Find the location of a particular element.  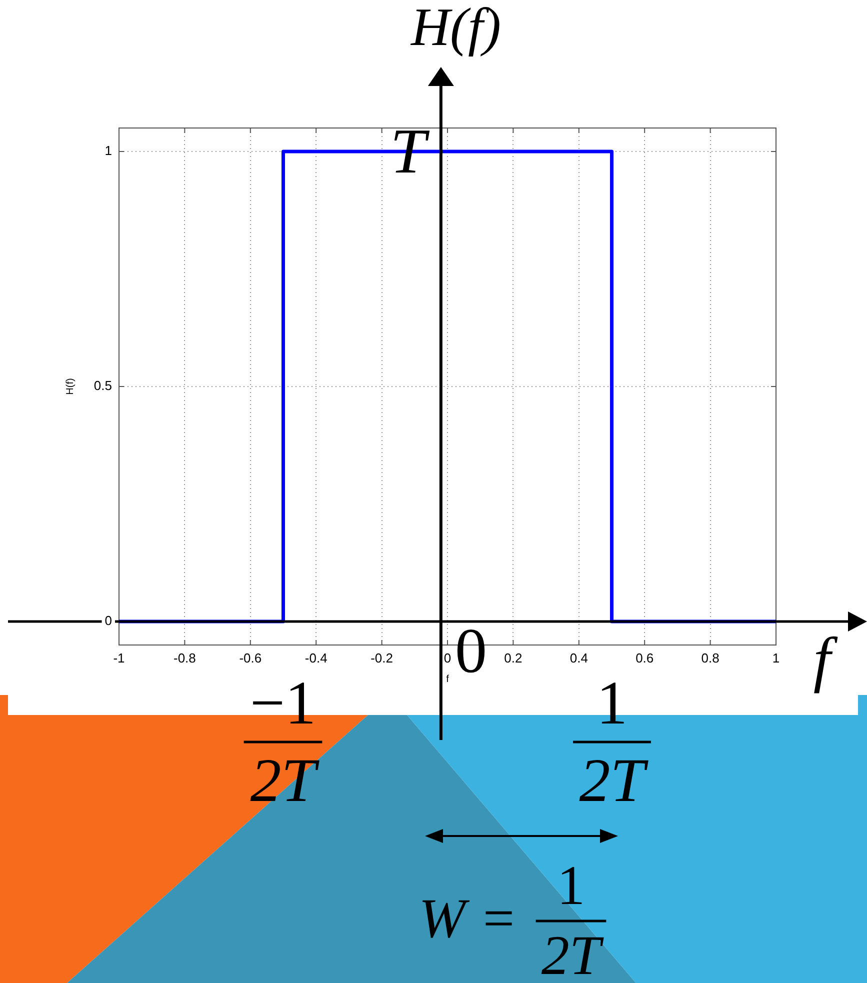

text: W = is located at coordinates (468, 919).